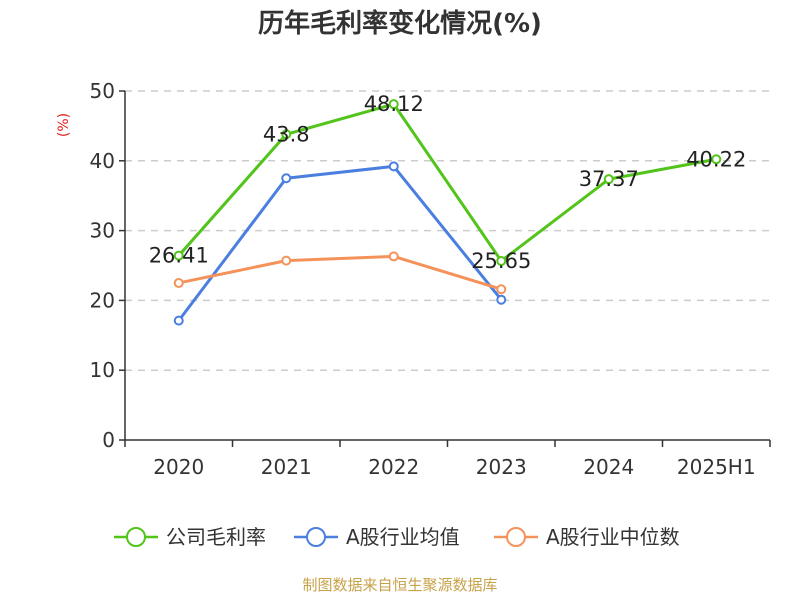  Describe the element at coordinates (399, 585) in the screenshot. I see `source-note: 制图数据来自恒生聚源数据库` at that location.